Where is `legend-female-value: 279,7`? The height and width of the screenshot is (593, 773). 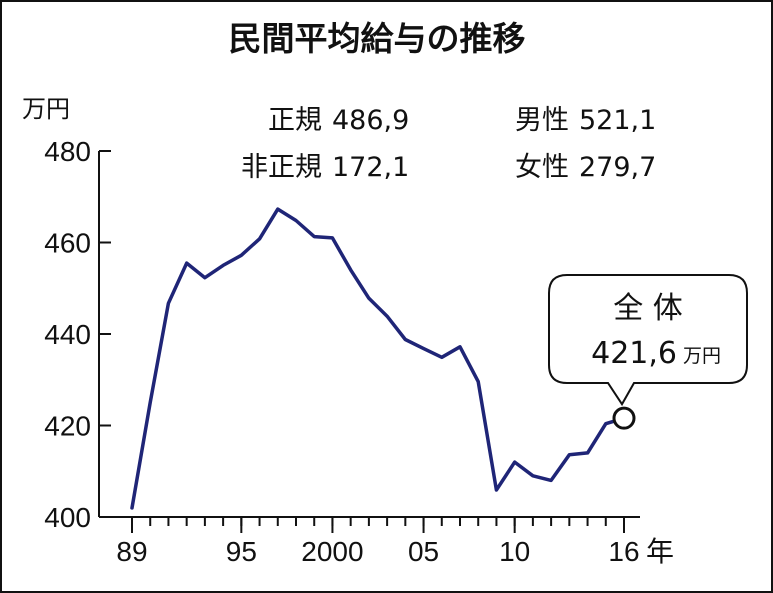 legend-female-value: 279,7 is located at coordinates (617, 167).